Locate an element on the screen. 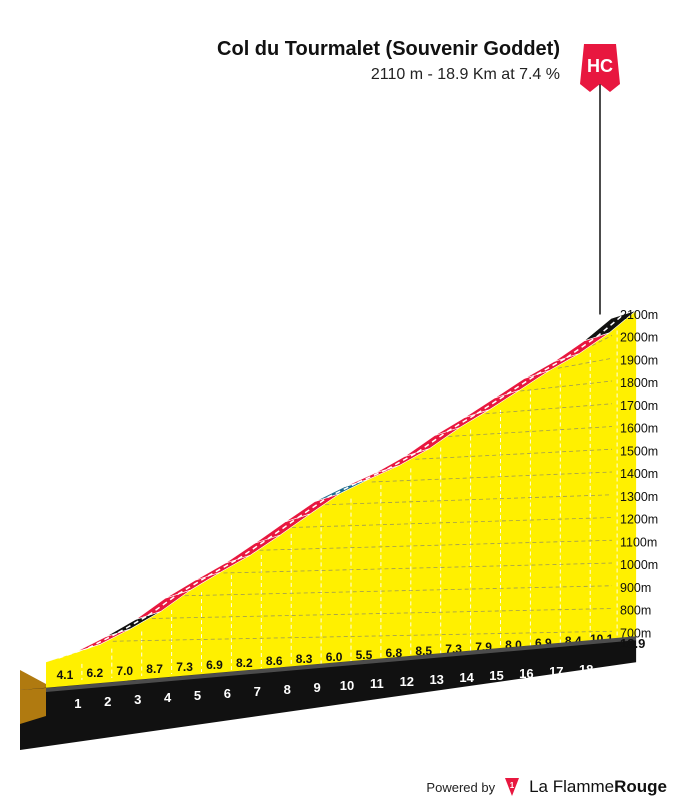 The height and width of the screenshot is (807, 675). flamme-rouge-logo-icon: 1 is located at coordinates (512, 787).